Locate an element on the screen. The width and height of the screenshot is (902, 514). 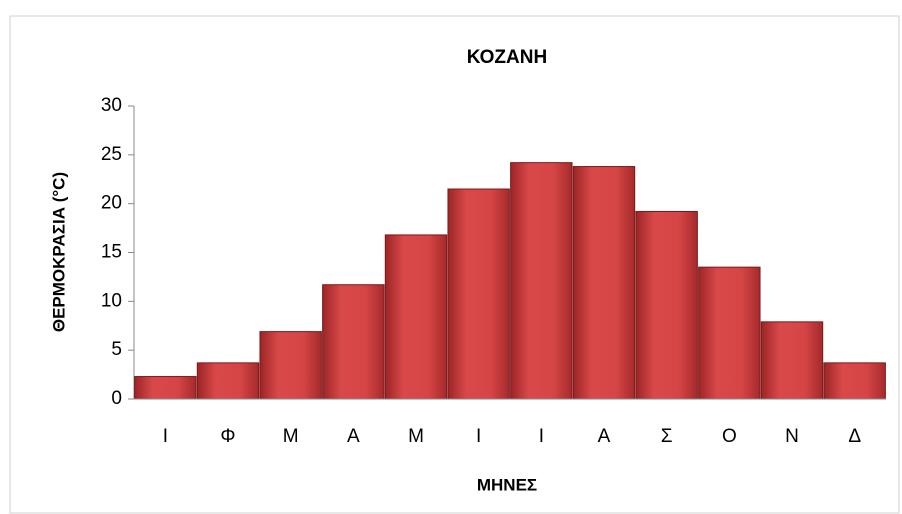
x-tick-label: Ν is located at coordinates (792, 436).